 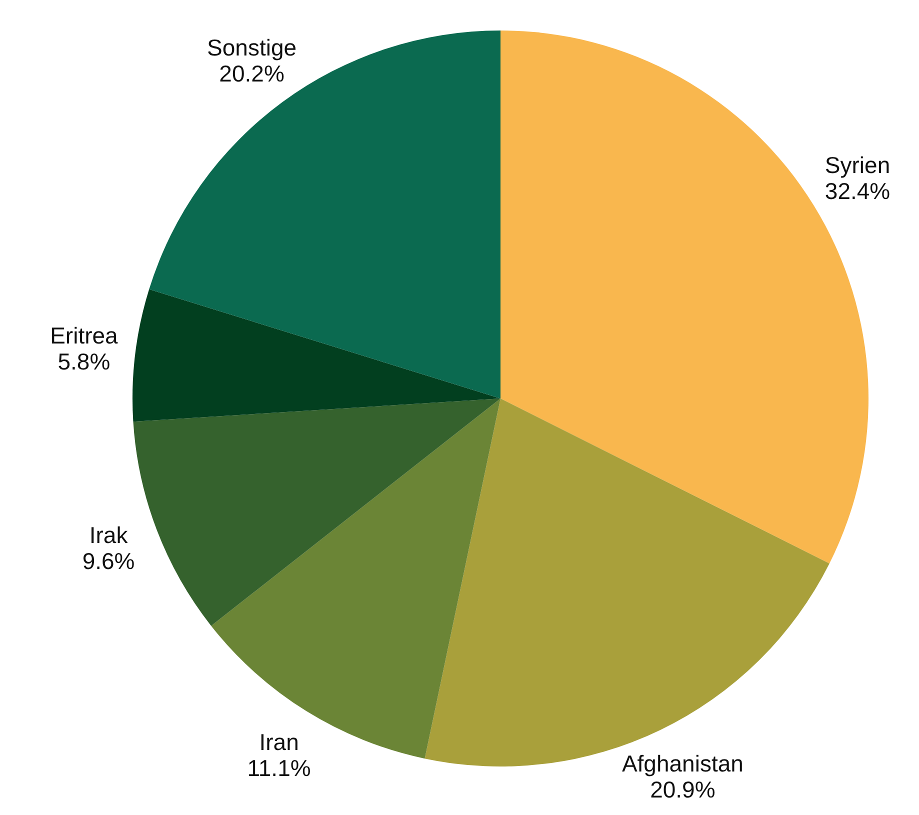 I want to click on slice-label: Iran, so click(x=279, y=741).